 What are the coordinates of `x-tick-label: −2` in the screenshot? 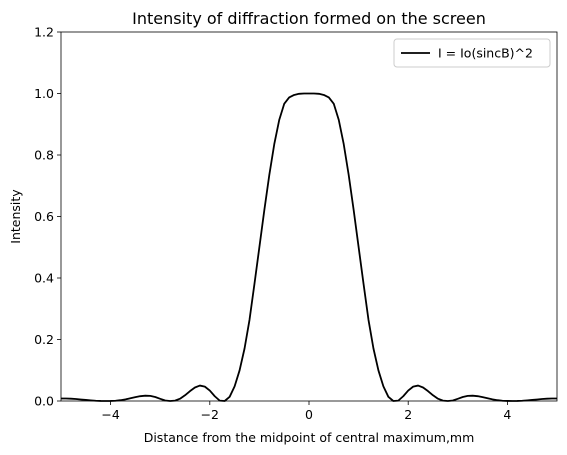 It's located at (210, 414).